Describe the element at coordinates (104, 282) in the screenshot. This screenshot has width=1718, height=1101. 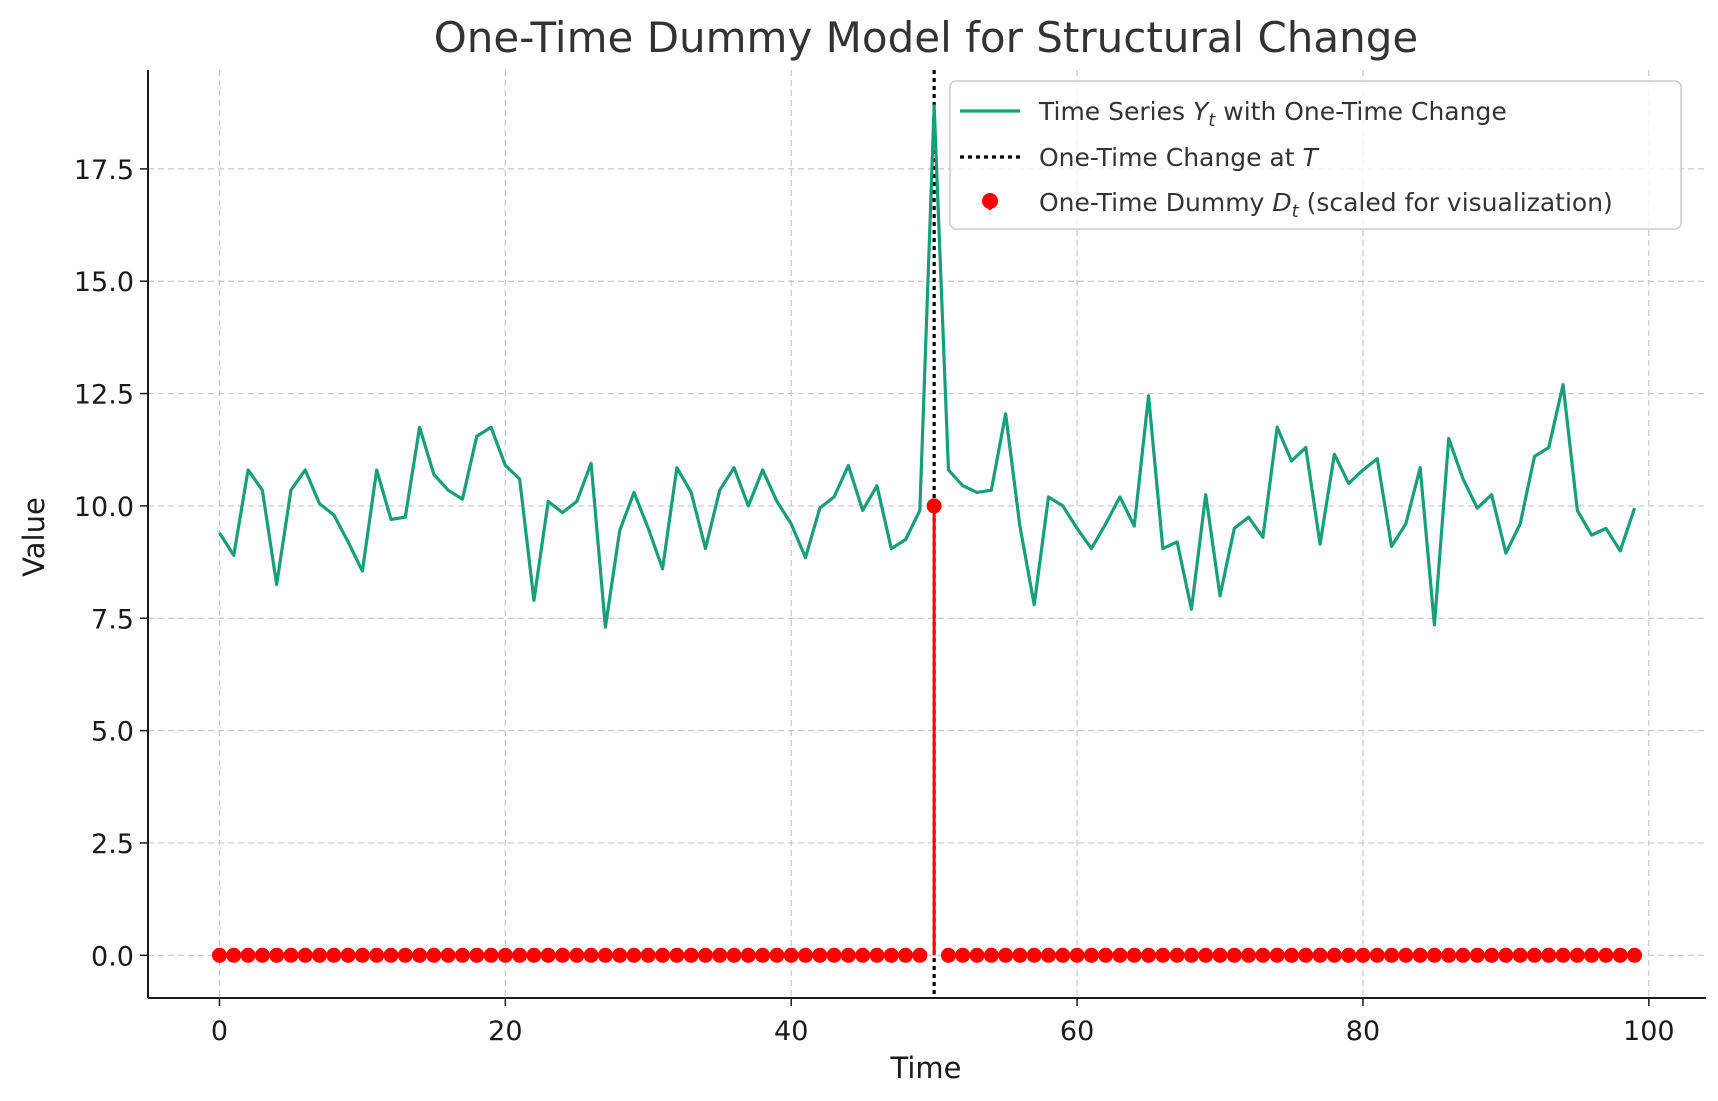
I see `y-tick-label: 15.0` at that location.